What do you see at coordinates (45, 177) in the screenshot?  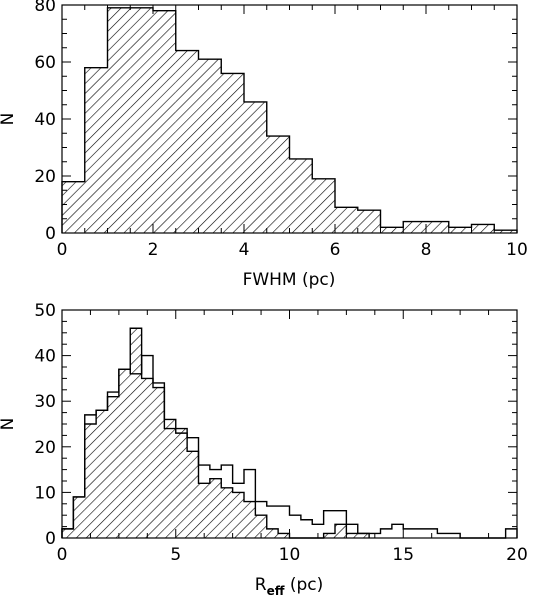 I see `panel-fwhm-y-tick-label: 20` at bounding box center [45, 177].